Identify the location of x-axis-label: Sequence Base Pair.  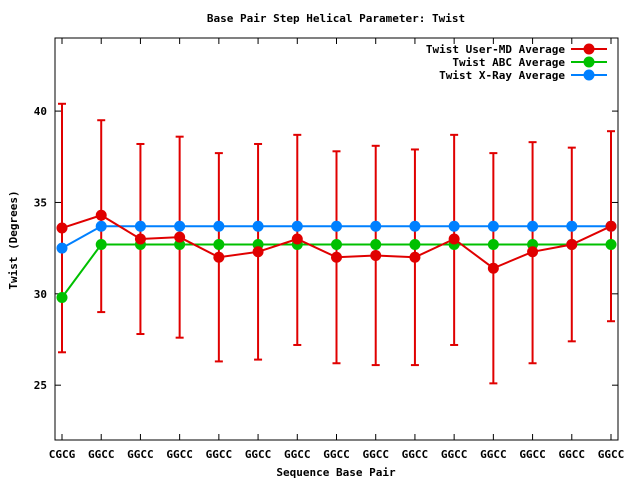
(336, 472).